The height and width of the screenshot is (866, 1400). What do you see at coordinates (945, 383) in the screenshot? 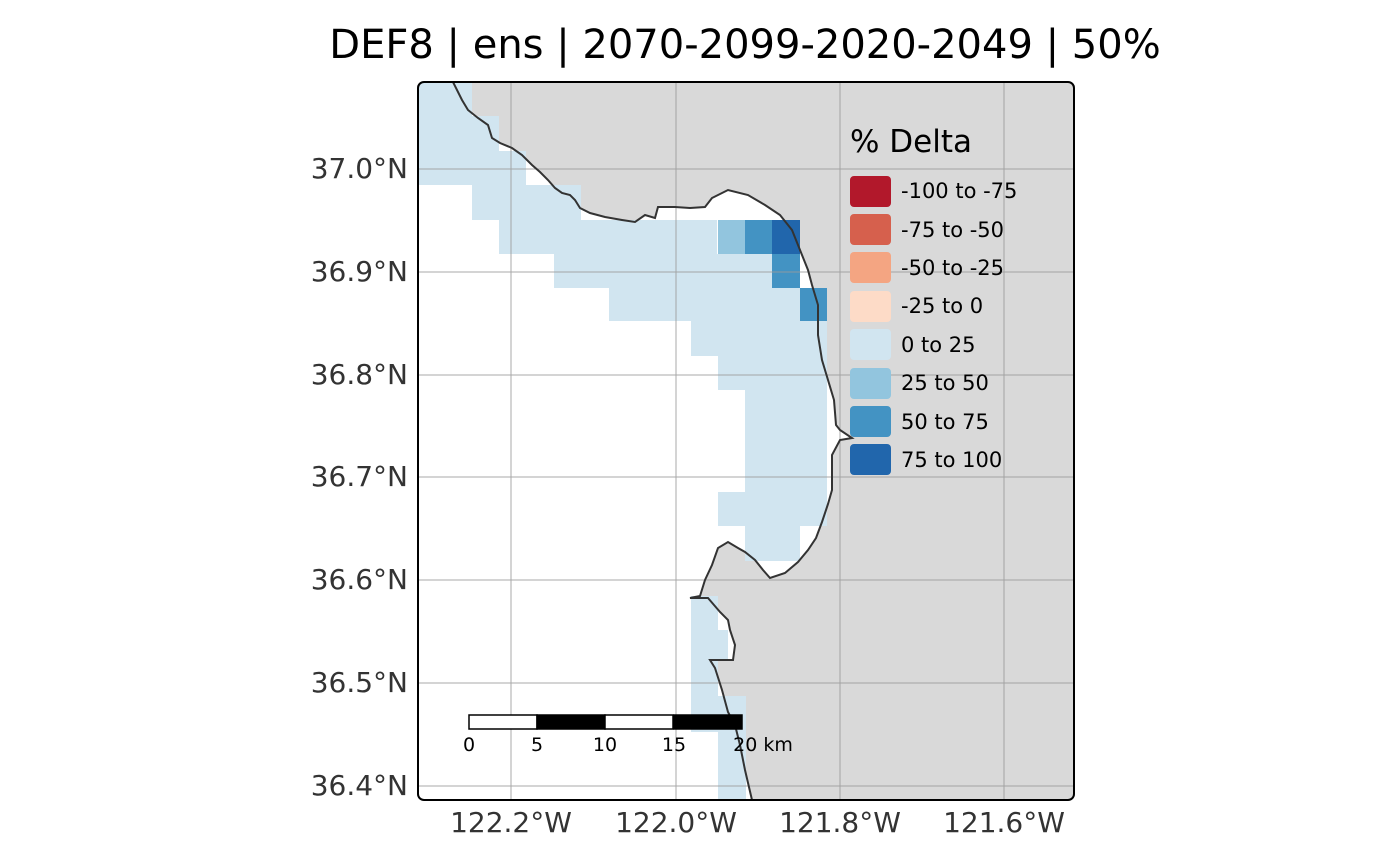
I see `legend-label: 25 to 50` at bounding box center [945, 383].